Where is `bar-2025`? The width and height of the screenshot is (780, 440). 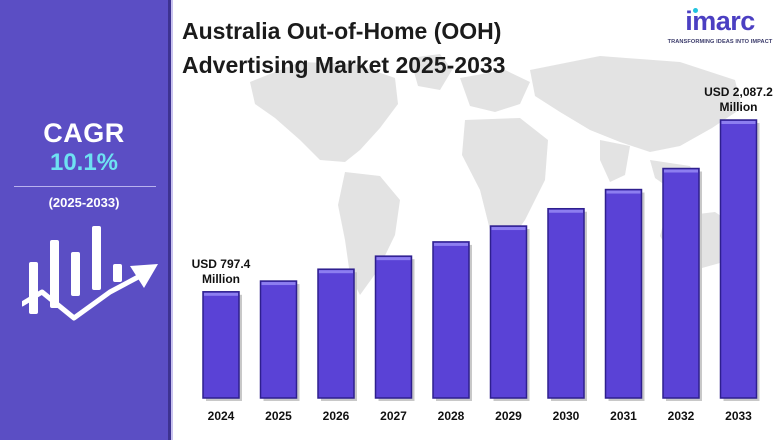 bar-2025 is located at coordinates (279, 340).